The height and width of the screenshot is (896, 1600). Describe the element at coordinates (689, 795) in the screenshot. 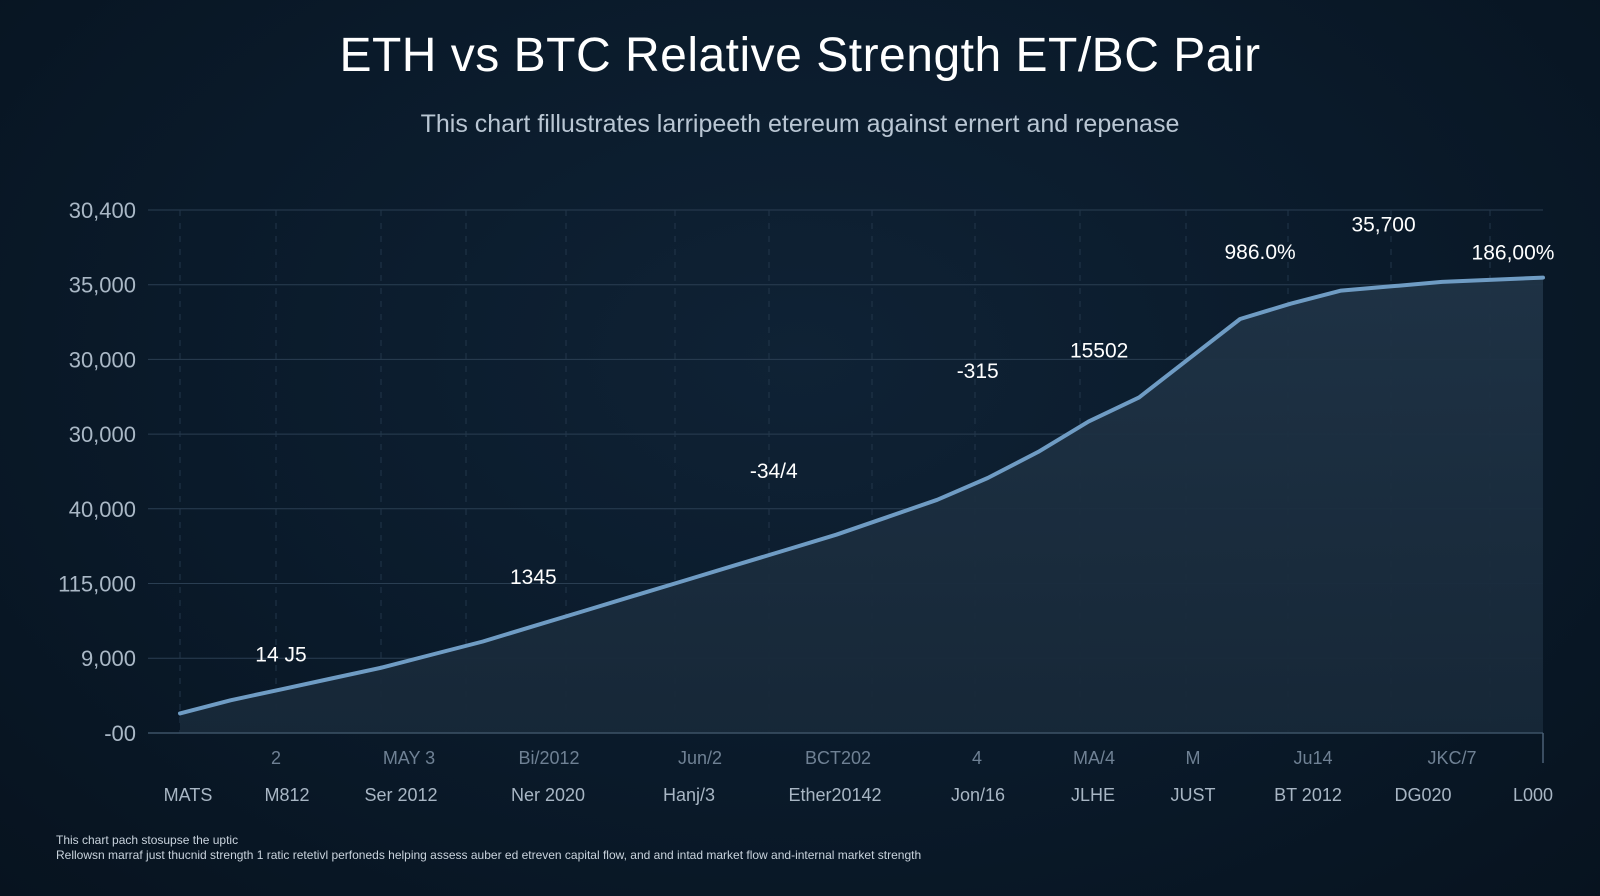

I see `x-tick-label: Hanj/3` at that location.